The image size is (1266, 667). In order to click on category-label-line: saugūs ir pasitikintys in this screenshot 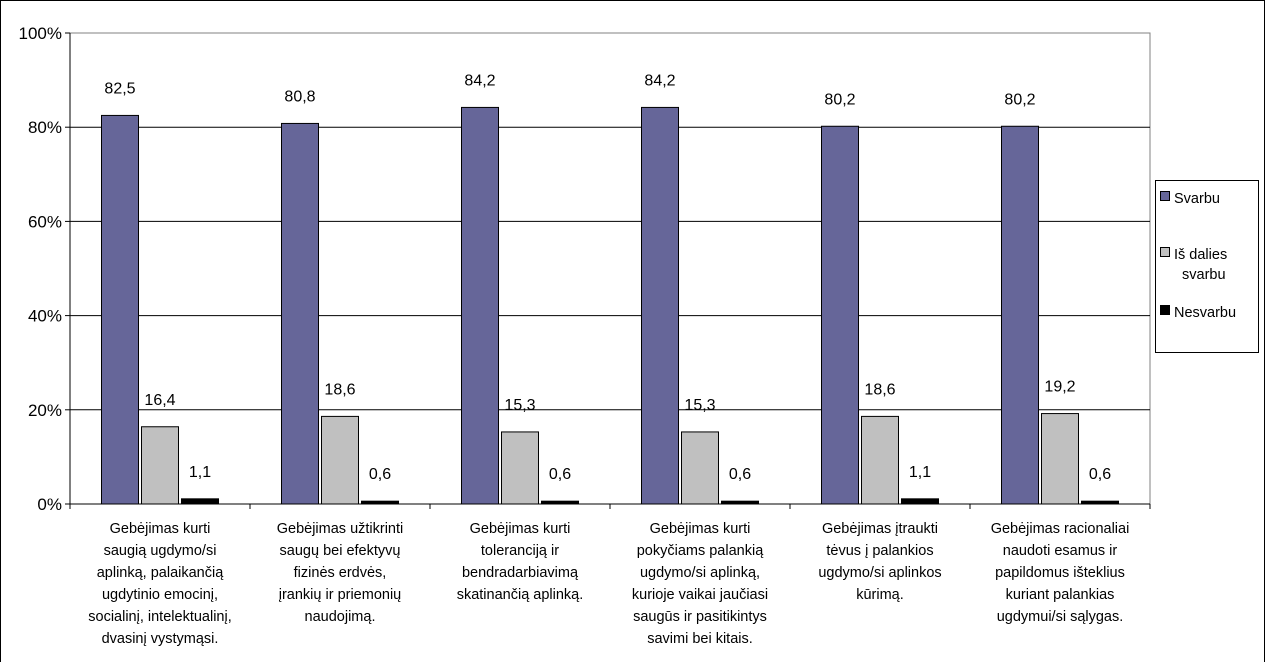, I will do `click(700, 617)`.